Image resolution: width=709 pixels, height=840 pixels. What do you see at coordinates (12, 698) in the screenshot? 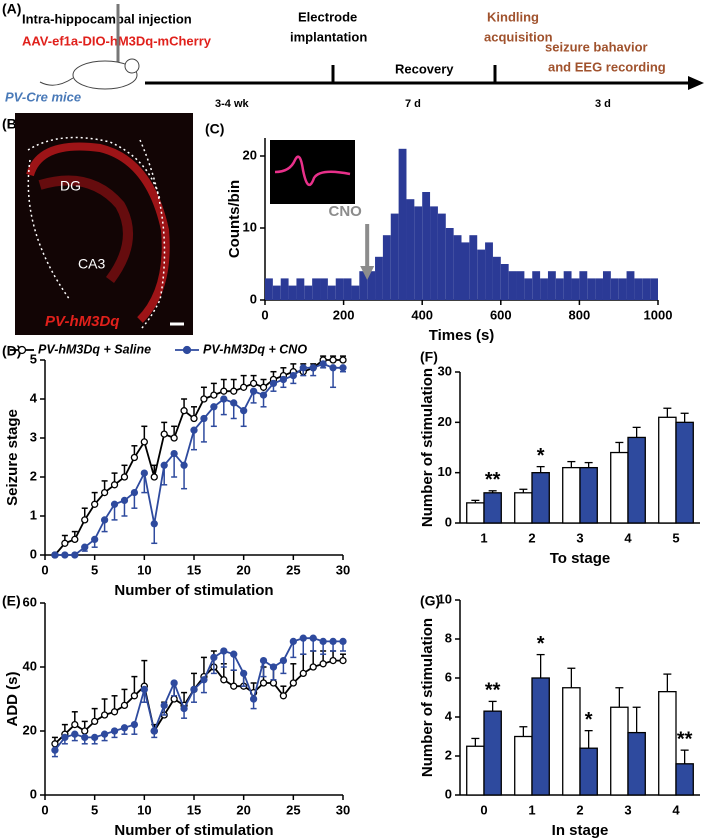
I see `y-axis-label: ADD (s)` at bounding box center [12, 698].